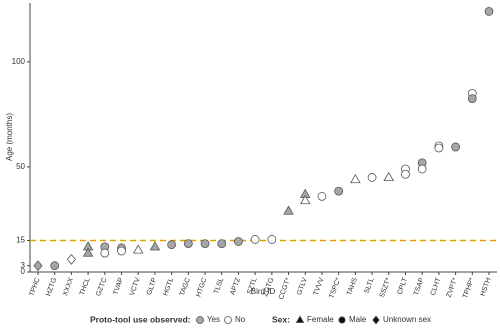  What do you see at coordinates (85, 287) in the screenshot?
I see `x-tick-label: THCL` at bounding box center [85, 287].